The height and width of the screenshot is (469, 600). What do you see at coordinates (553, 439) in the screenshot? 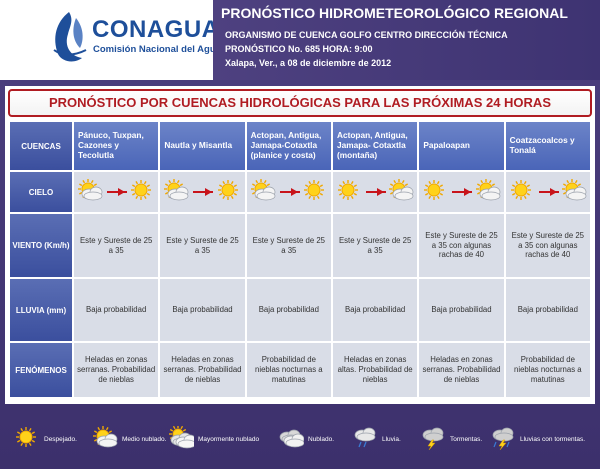
I see `legend-label: Lluvias con tormentas.` at bounding box center [553, 439].